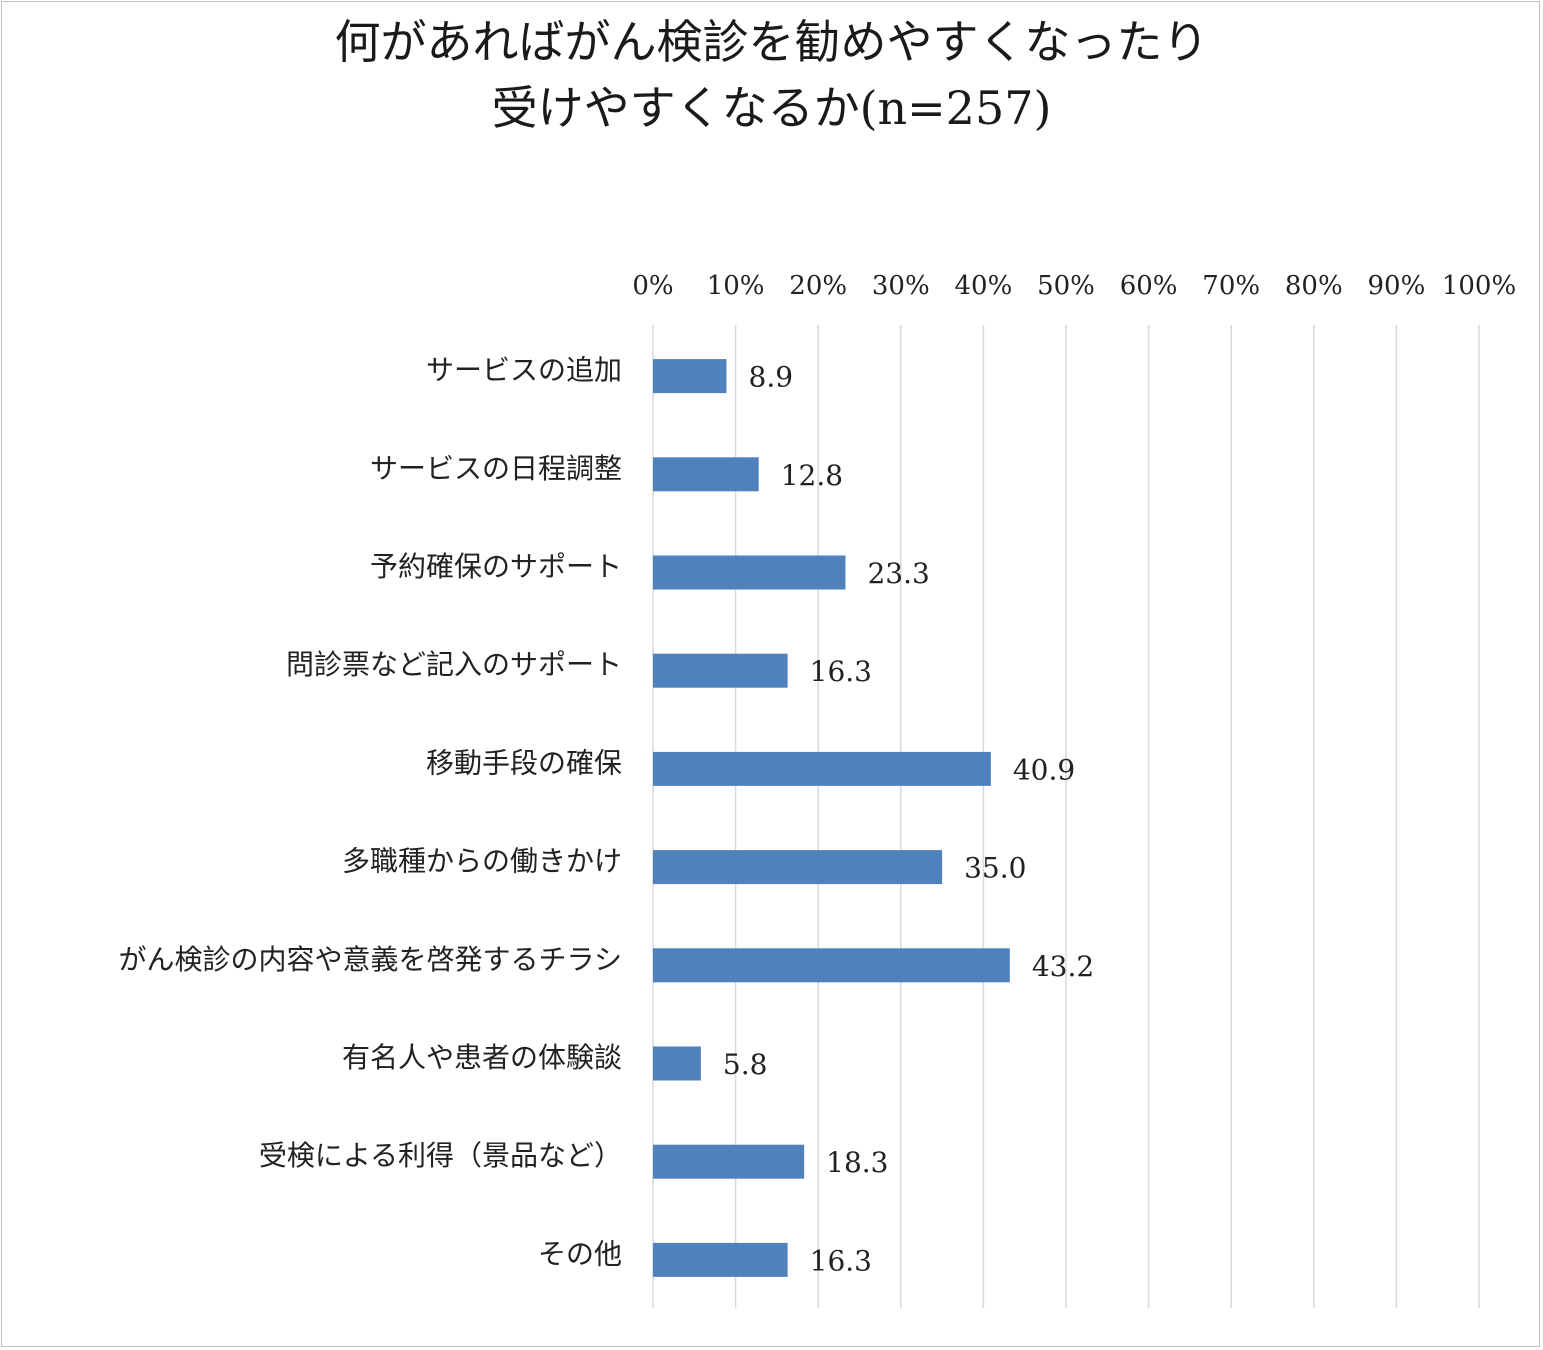 The width and height of the screenshot is (1543, 1350). Describe the element at coordinates (1314, 286) in the screenshot. I see `x-tick-label-80: 80%` at that location.